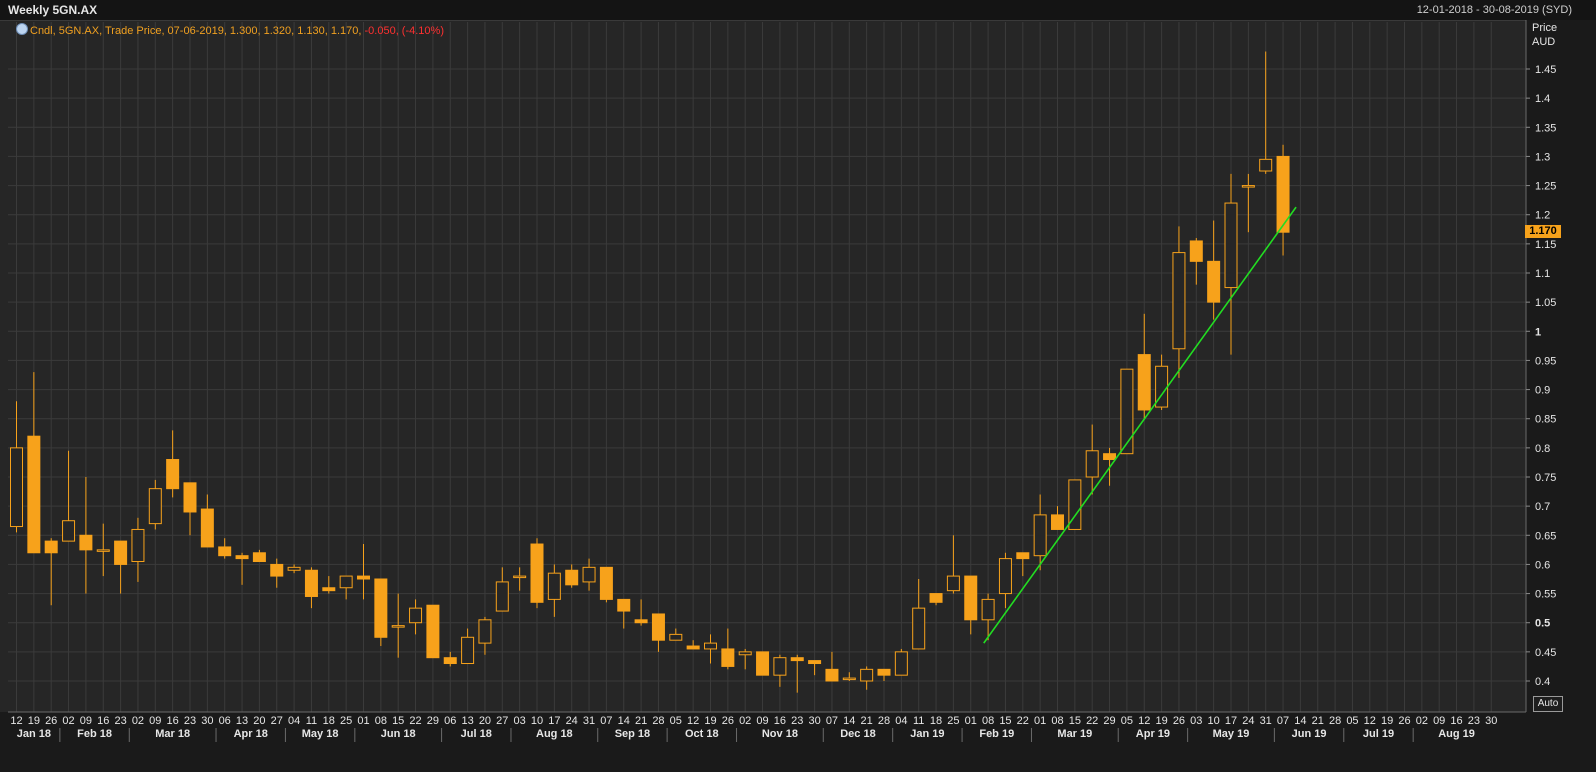 The width and height of the screenshot is (1596, 772). Describe the element at coordinates (702, 734) in the screenshot. I see `month-label: Oct 18` at that location.